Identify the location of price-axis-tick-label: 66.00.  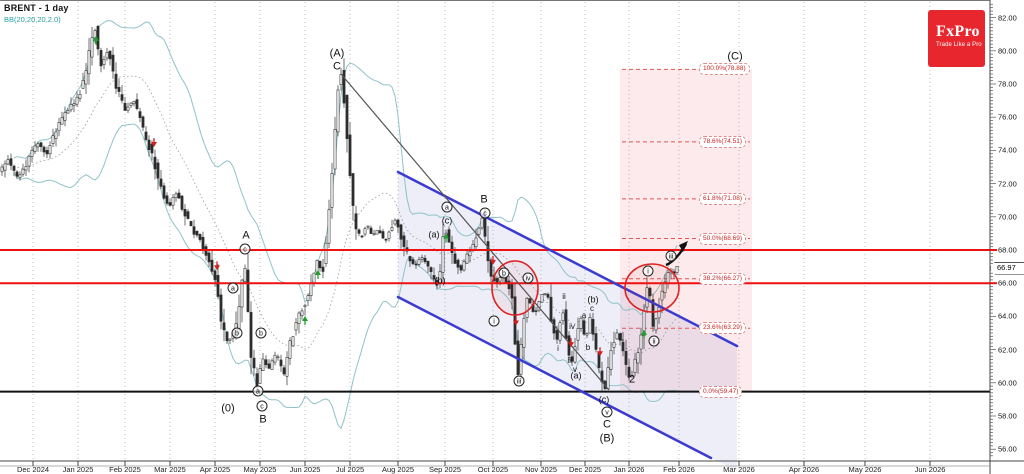
(1007, 283).